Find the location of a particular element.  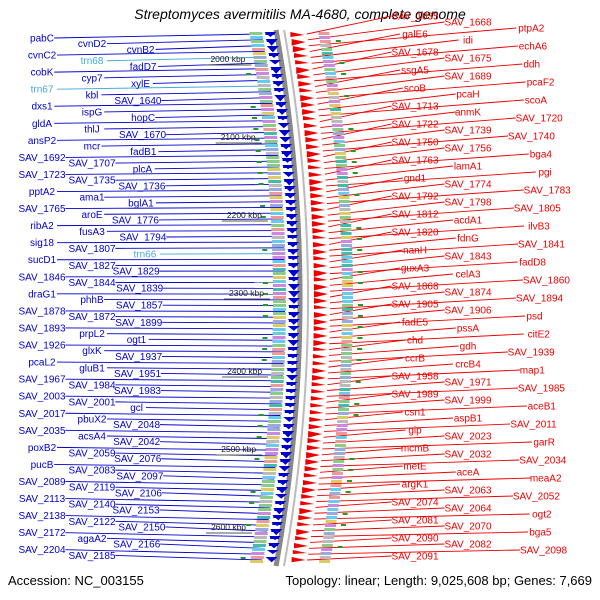

gene-label-left: fadB1 is located at coordinates (143, 152).